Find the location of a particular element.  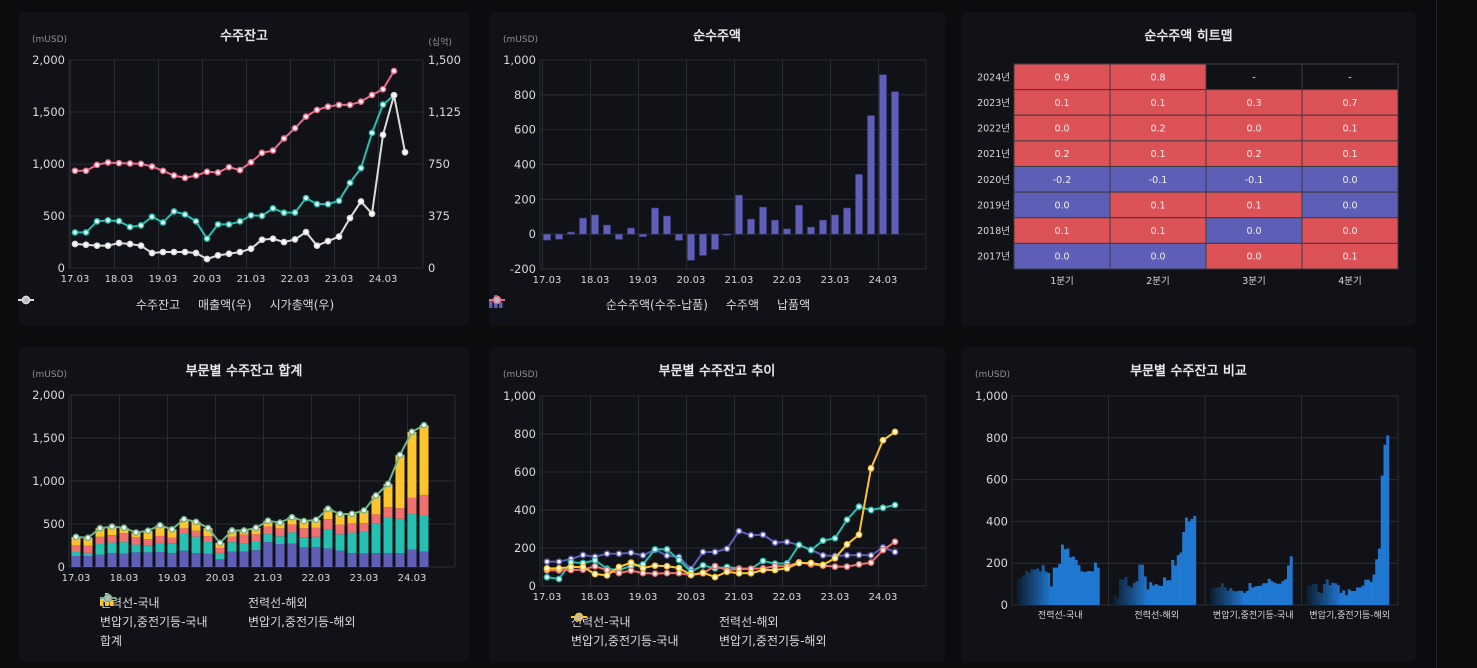

legend-item: 수주액 is located at coordinates (624, 304).